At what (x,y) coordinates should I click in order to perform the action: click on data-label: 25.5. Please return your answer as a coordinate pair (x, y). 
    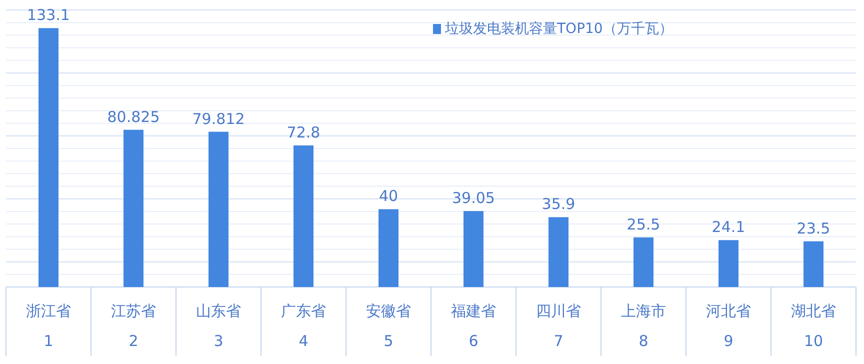
    Looking at the image, I should click on (643, 224).